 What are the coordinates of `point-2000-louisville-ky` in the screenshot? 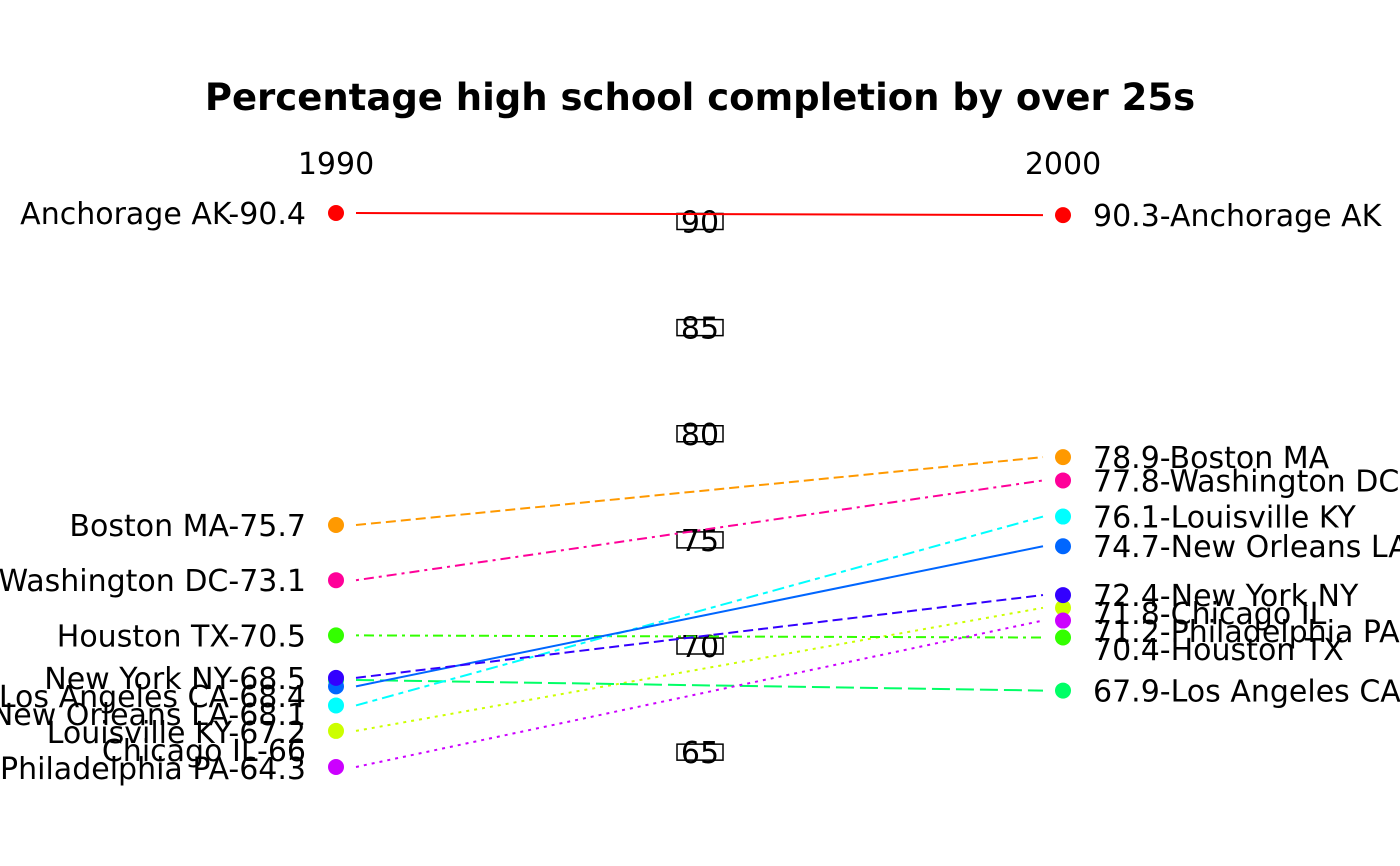 It's located at (1063, 516).